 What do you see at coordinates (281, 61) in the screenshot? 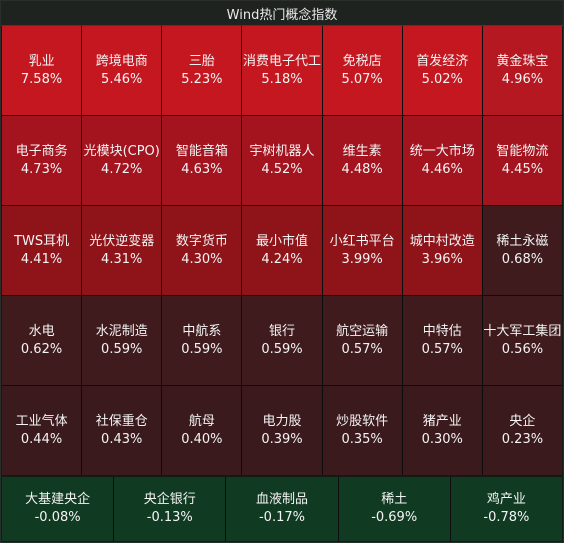
I see `concept-name: 消费电子代工` at bounding box center [281, 61].